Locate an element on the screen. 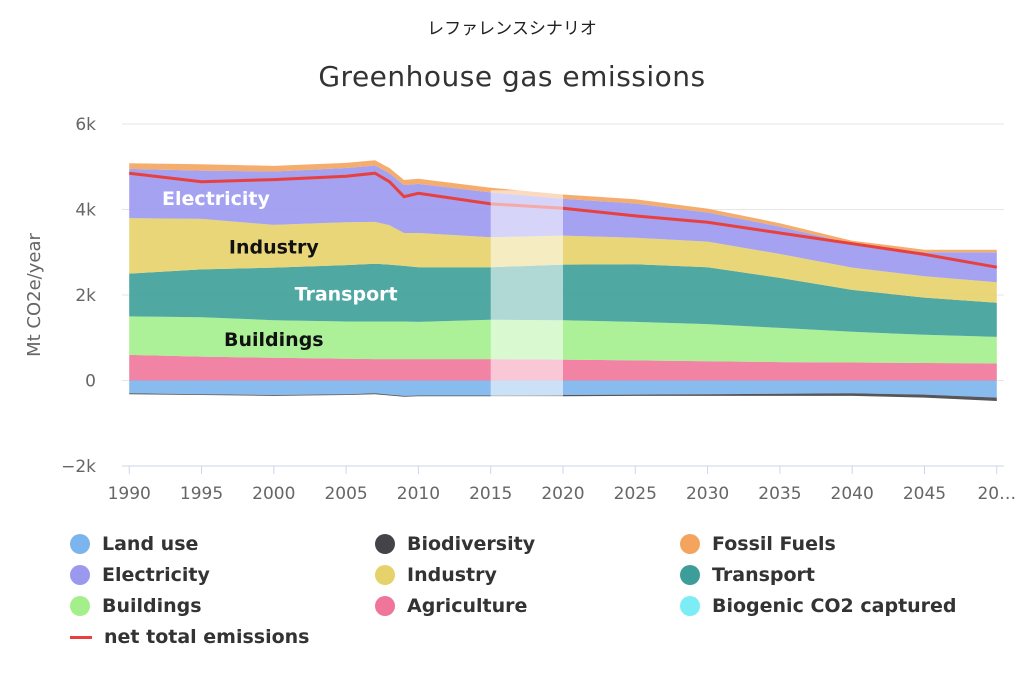  area-label-electricity: Electricity is located at coordinates (216, 199).